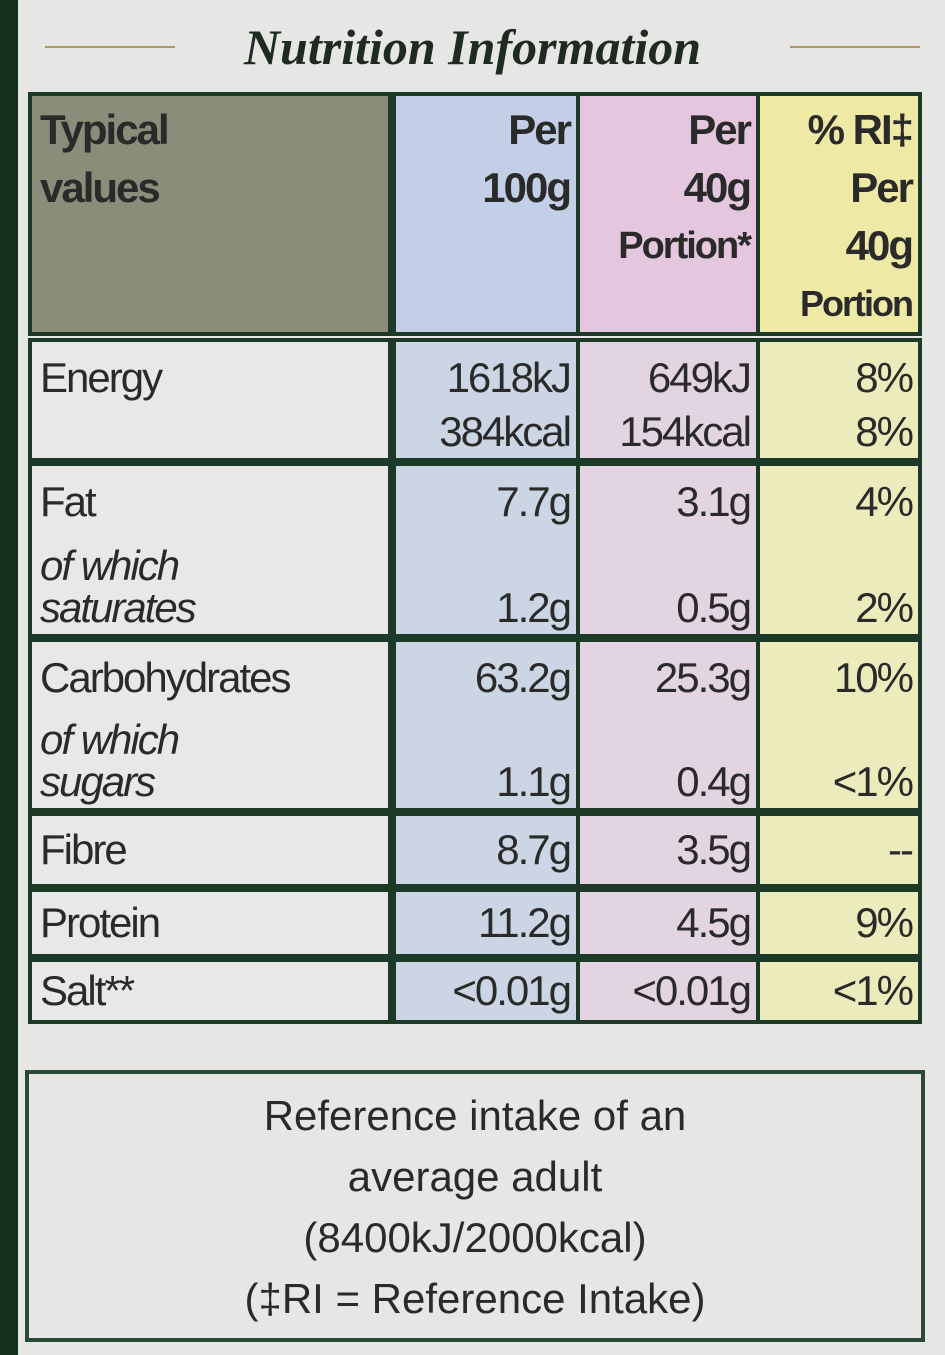  I want to click on value: 9%, so click(884, 922).